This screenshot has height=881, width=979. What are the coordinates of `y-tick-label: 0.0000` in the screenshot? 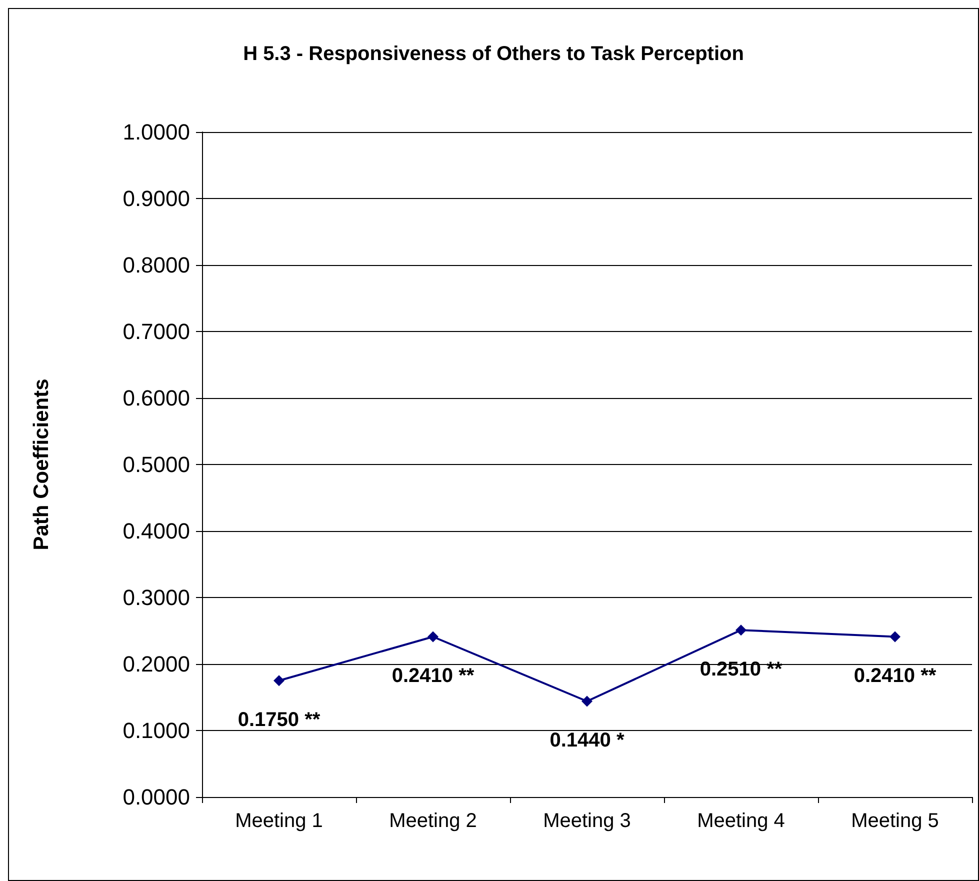 It's located at (156, 797).